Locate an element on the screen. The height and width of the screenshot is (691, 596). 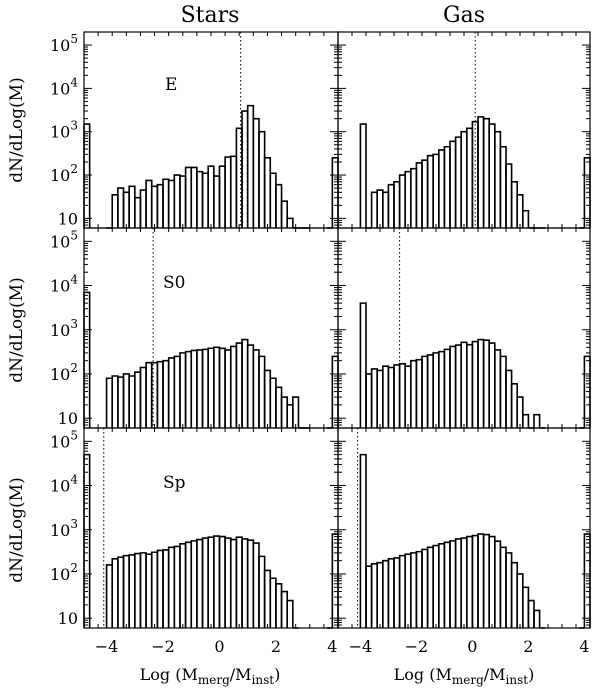
panel-frame-gas-e is located at coordinates (464, 130).